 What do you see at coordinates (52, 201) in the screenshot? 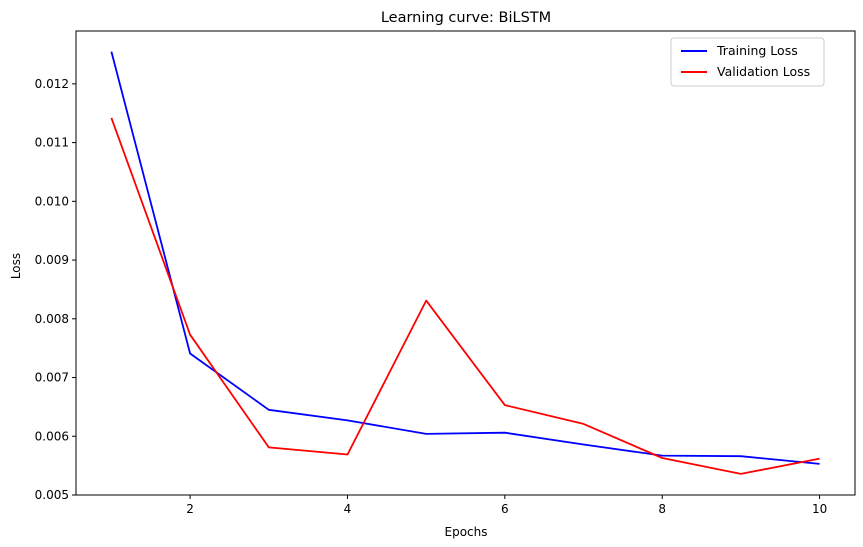
I see `y-tick-label: 0.010` at bounding box center [52, 201].